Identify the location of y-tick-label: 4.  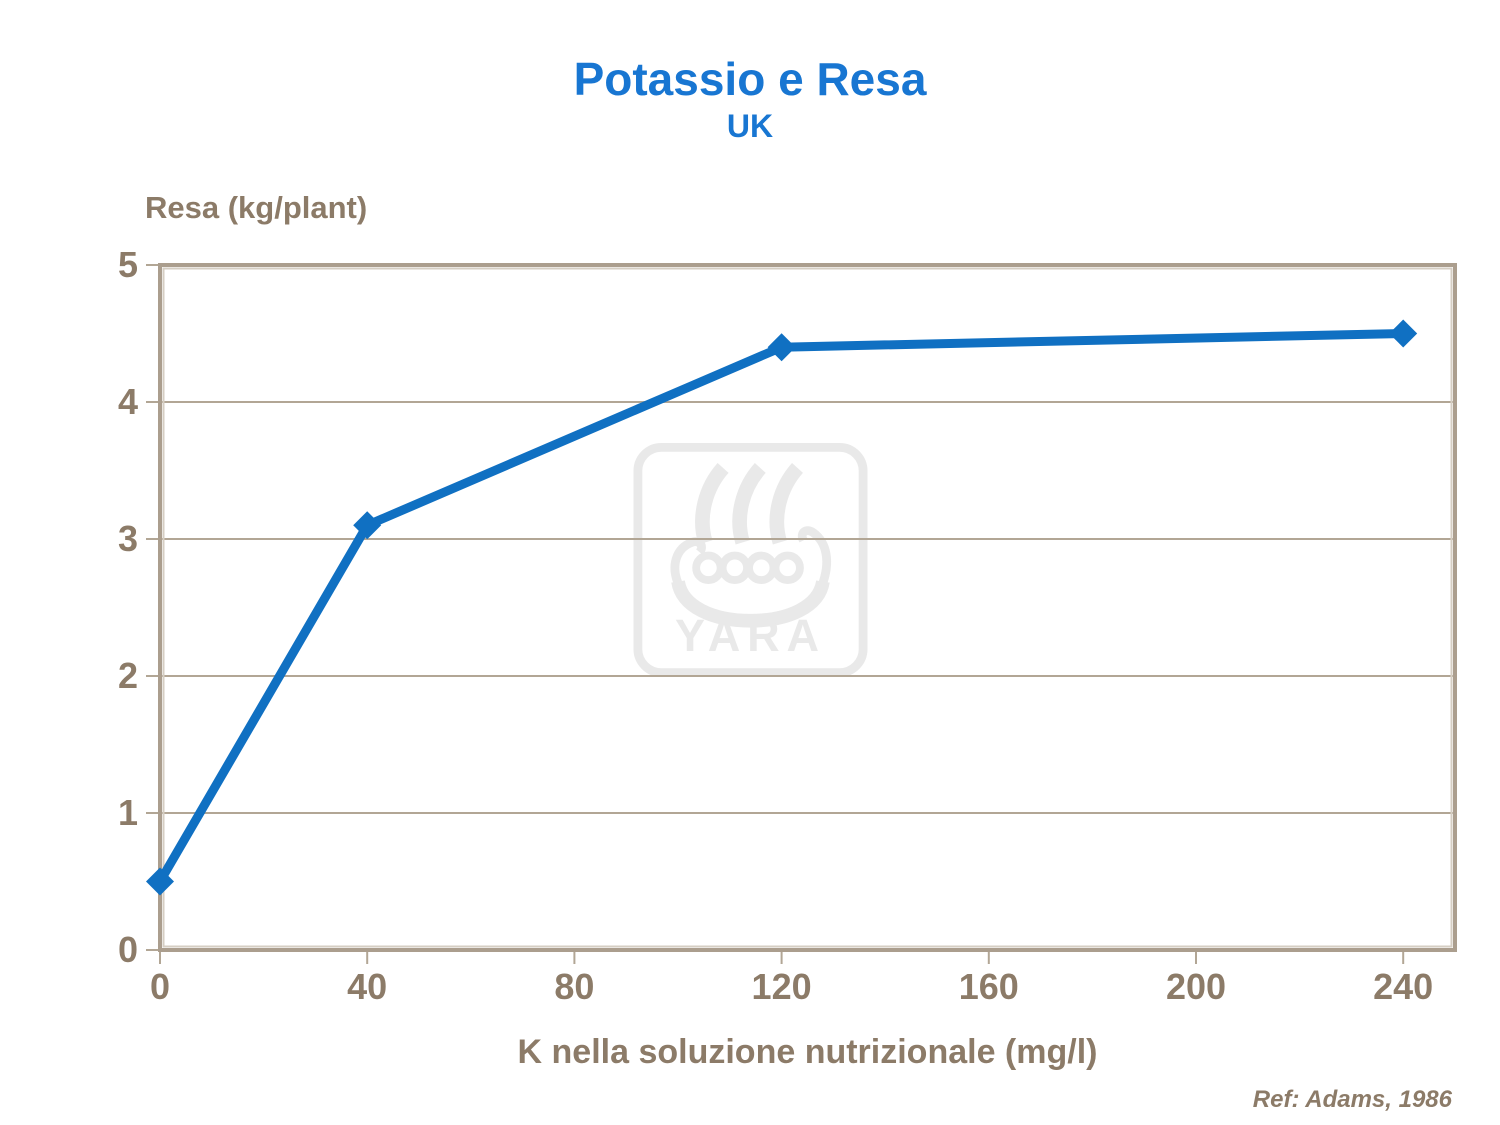
(127, 401).